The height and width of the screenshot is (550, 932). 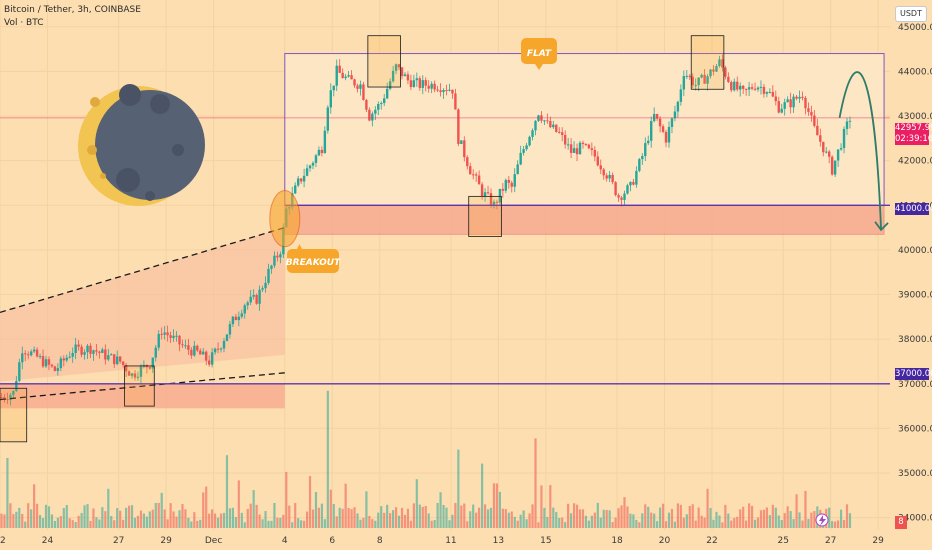 What do you see at coordinates (822, 520) in the screenshot?
I see `lightning-icon` at bounding box center [822, 520].